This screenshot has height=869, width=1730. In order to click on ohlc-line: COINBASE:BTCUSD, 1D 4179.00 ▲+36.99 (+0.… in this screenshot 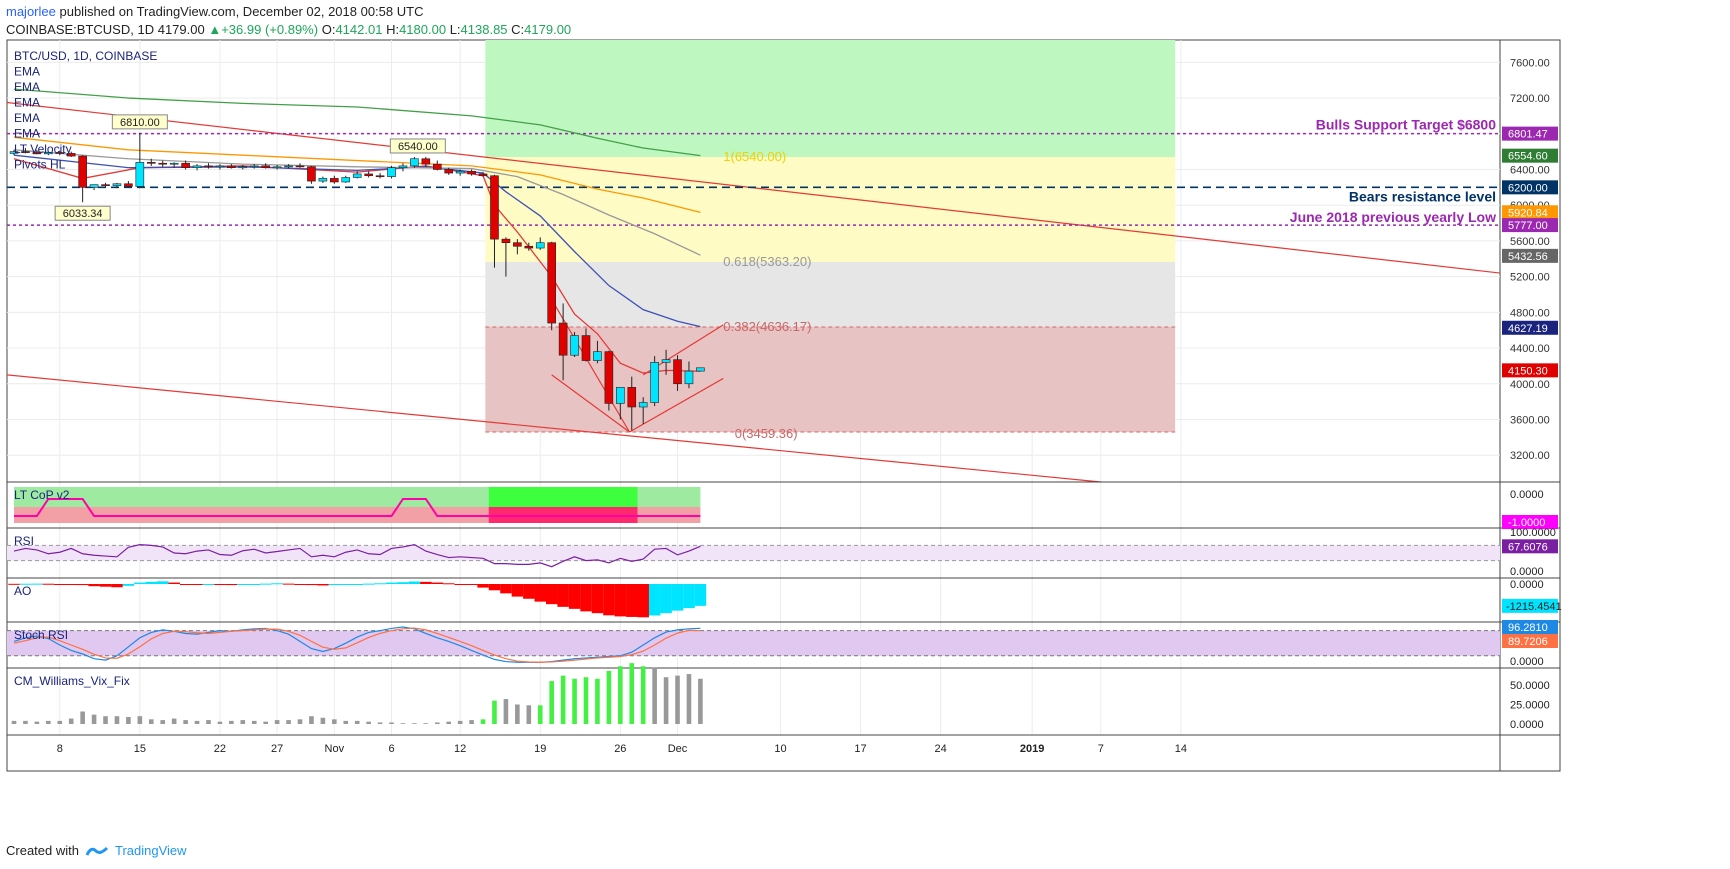, I will do `click(289, 29)`.